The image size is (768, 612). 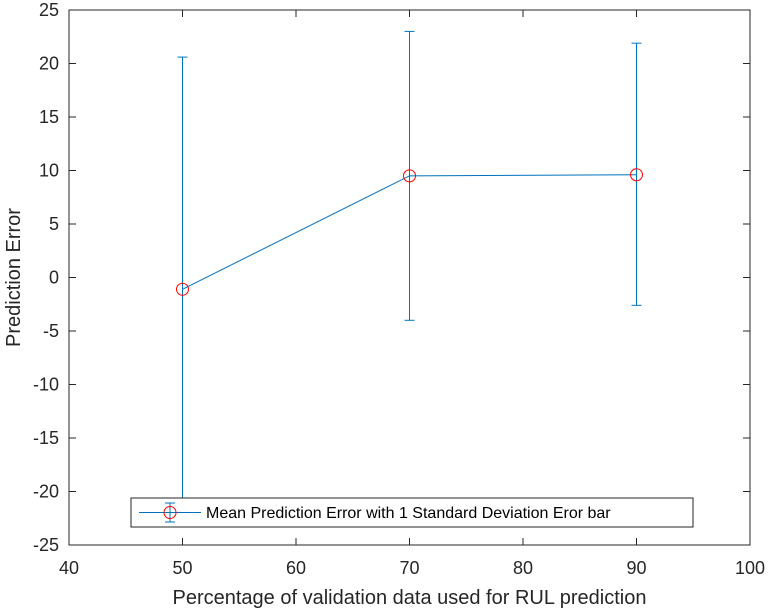 What do you see at coordinates (46, 545) in the screenshot?
I see `y-tick-label: -25` at bounding box center [46, 545].